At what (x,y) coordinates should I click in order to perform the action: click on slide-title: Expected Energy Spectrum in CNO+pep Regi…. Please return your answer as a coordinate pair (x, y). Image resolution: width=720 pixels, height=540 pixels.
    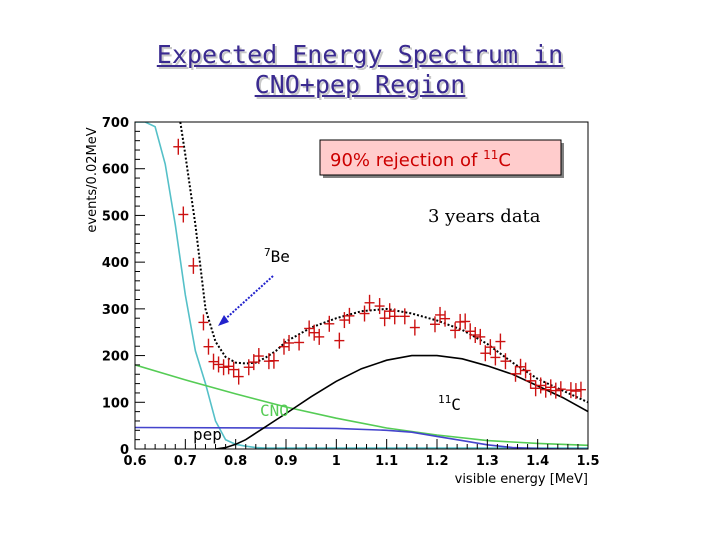
    Looking at the image, I should click on (360, 70).